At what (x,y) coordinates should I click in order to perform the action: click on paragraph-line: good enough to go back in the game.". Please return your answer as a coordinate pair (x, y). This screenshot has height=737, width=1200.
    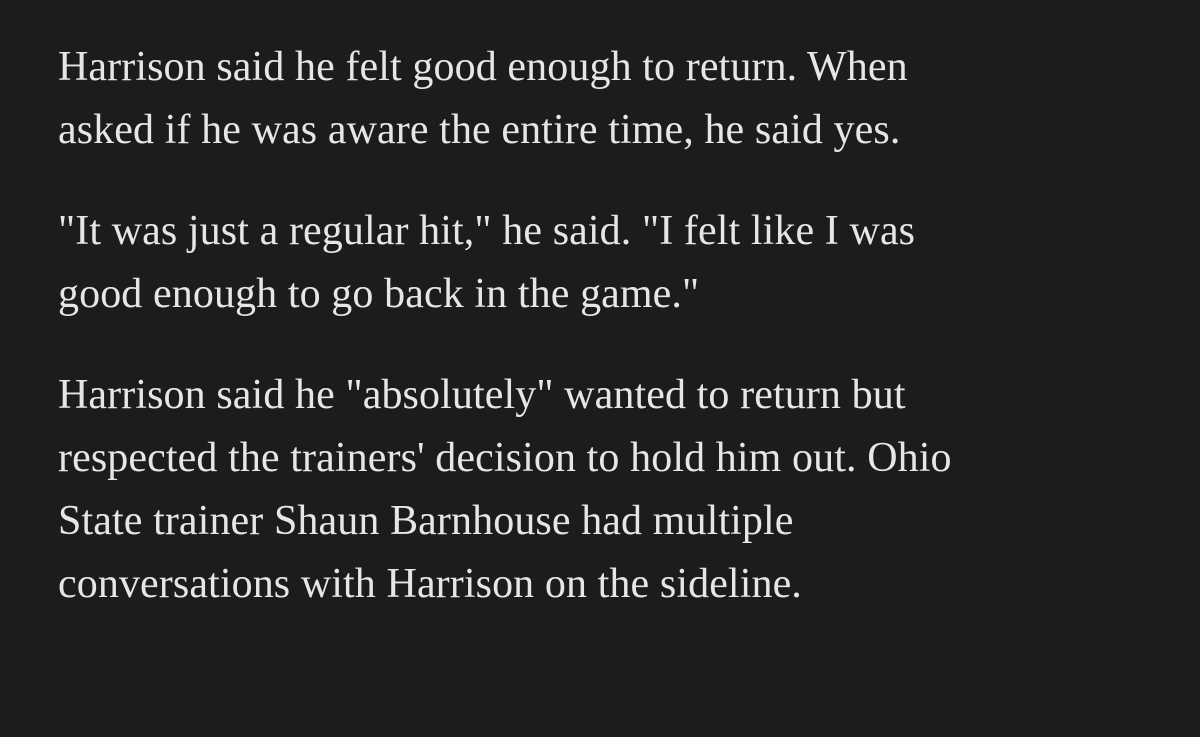
    Looking at the image, I should click on (379, 294).